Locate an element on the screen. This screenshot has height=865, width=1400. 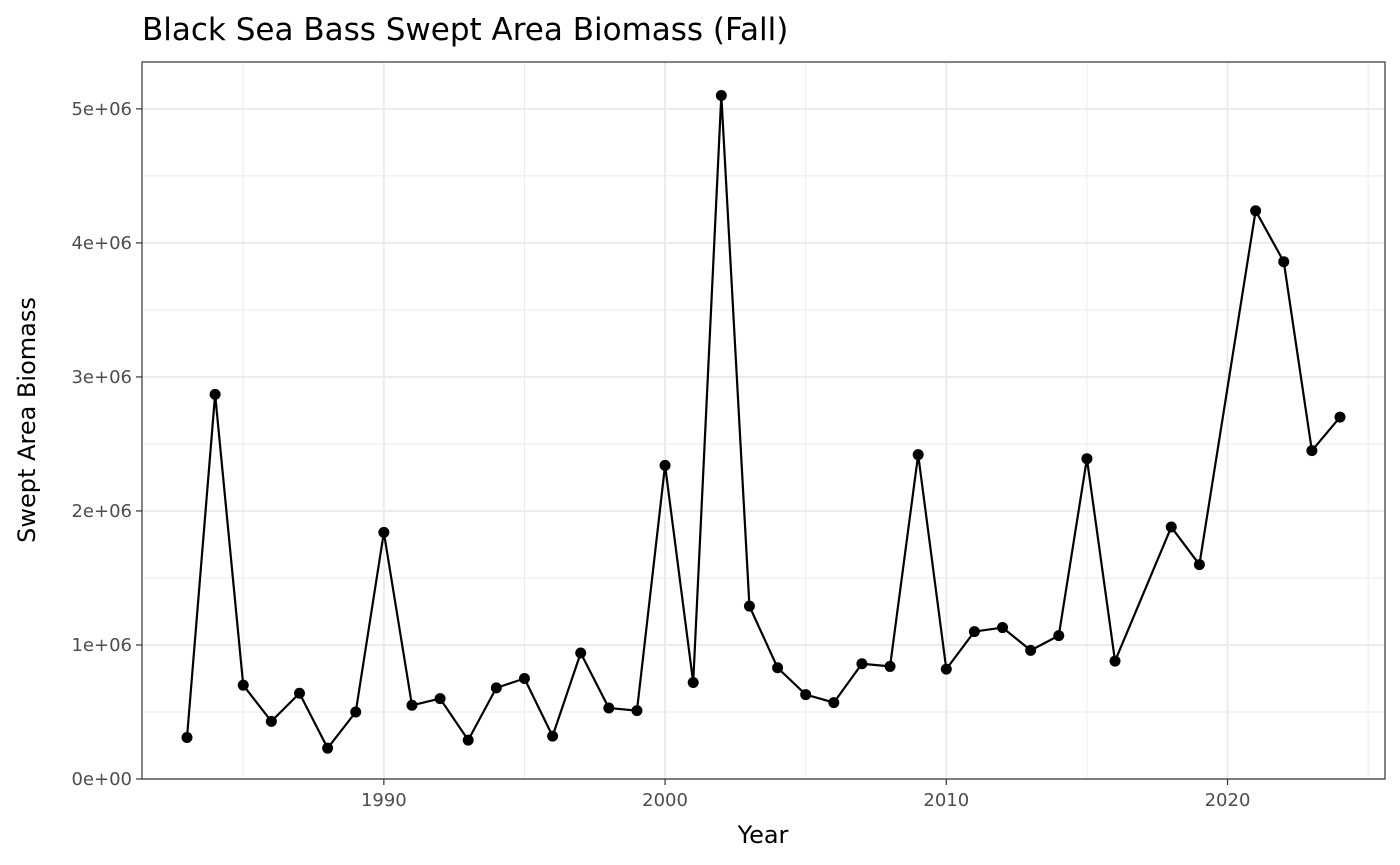
x-tick-label: 2020 is located at coordinates (1228, 800).